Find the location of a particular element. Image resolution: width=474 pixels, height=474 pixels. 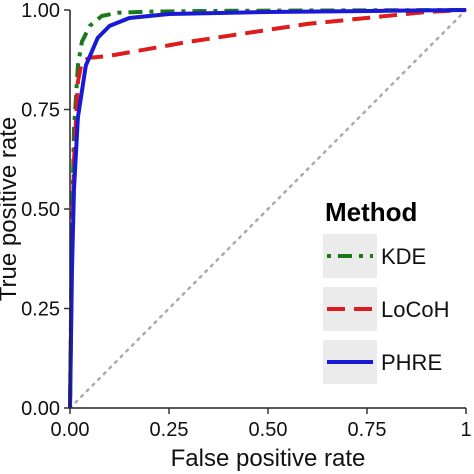

y-tick-label: 0.25 is located at coordinates (40, 310).